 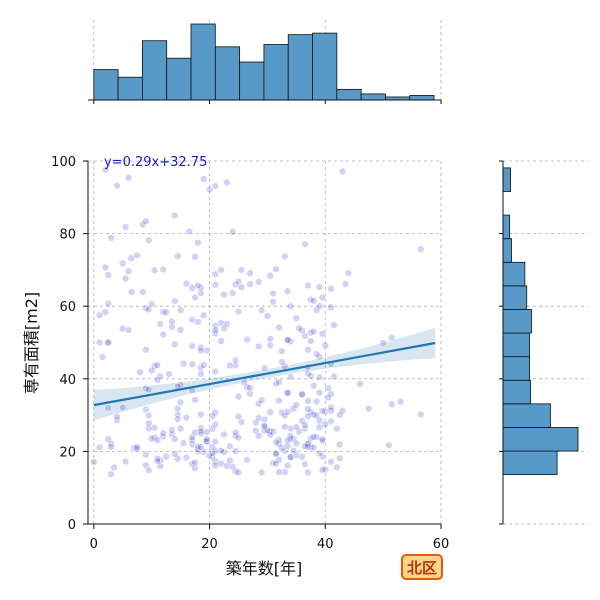 What do you see at coordinates (264, 374) in the screenshot?
I see `regression-line-group` at bounding box center [264, 374].